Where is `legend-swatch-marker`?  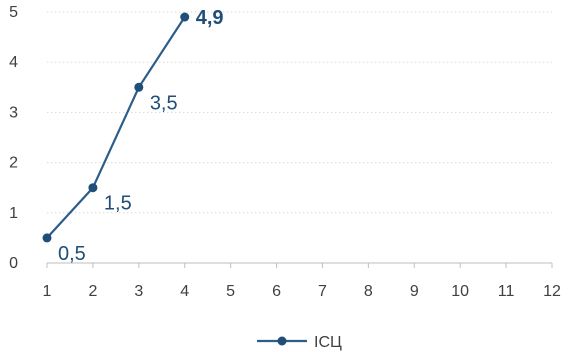
legend-swatch-marker is located at coordinates (282, 341).